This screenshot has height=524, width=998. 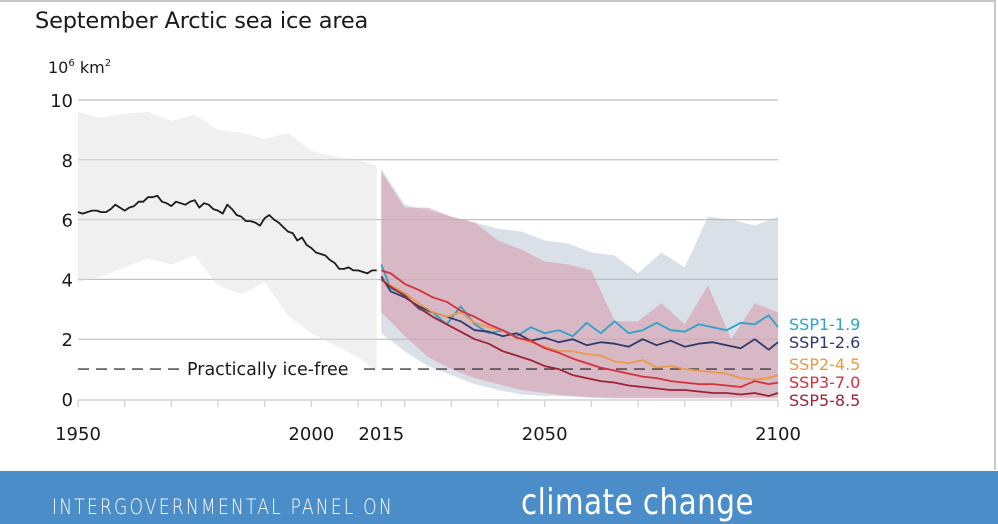 I want to click on y-tick-label: 0, so click(x=67, y=400).